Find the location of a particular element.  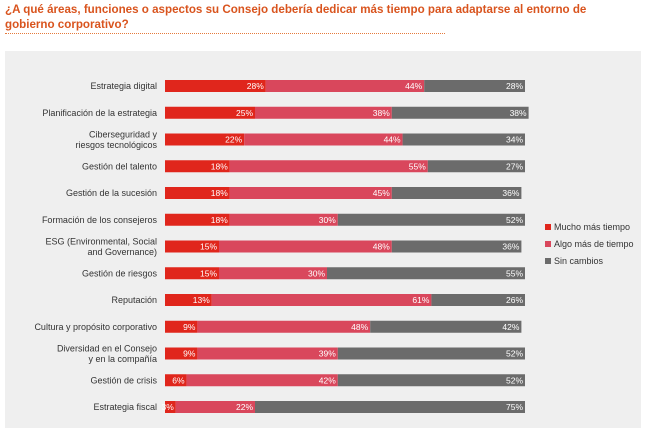

category-label: Estrategia fiscal is located at coordinates (125, 407).